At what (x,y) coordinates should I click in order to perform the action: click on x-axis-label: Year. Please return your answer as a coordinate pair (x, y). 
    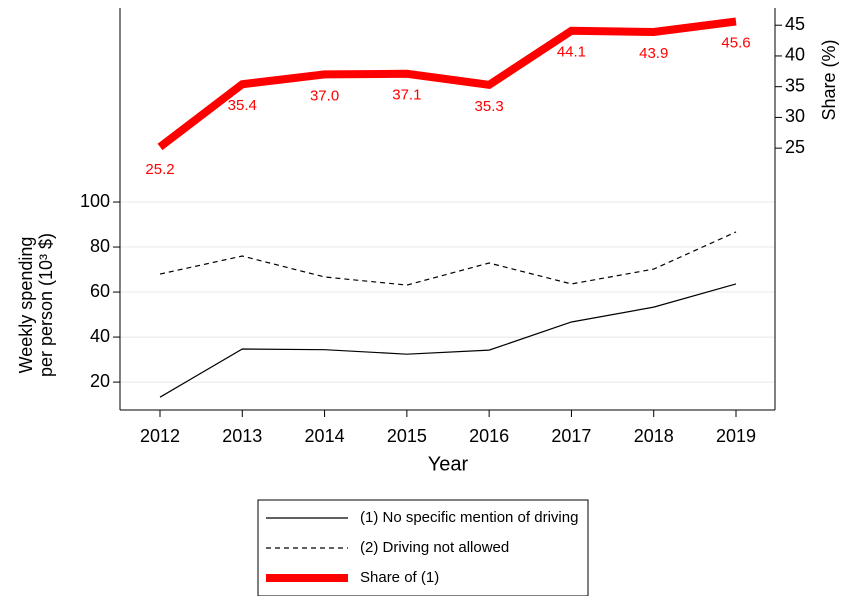
    Looking at the image, I should click on (448, 464).